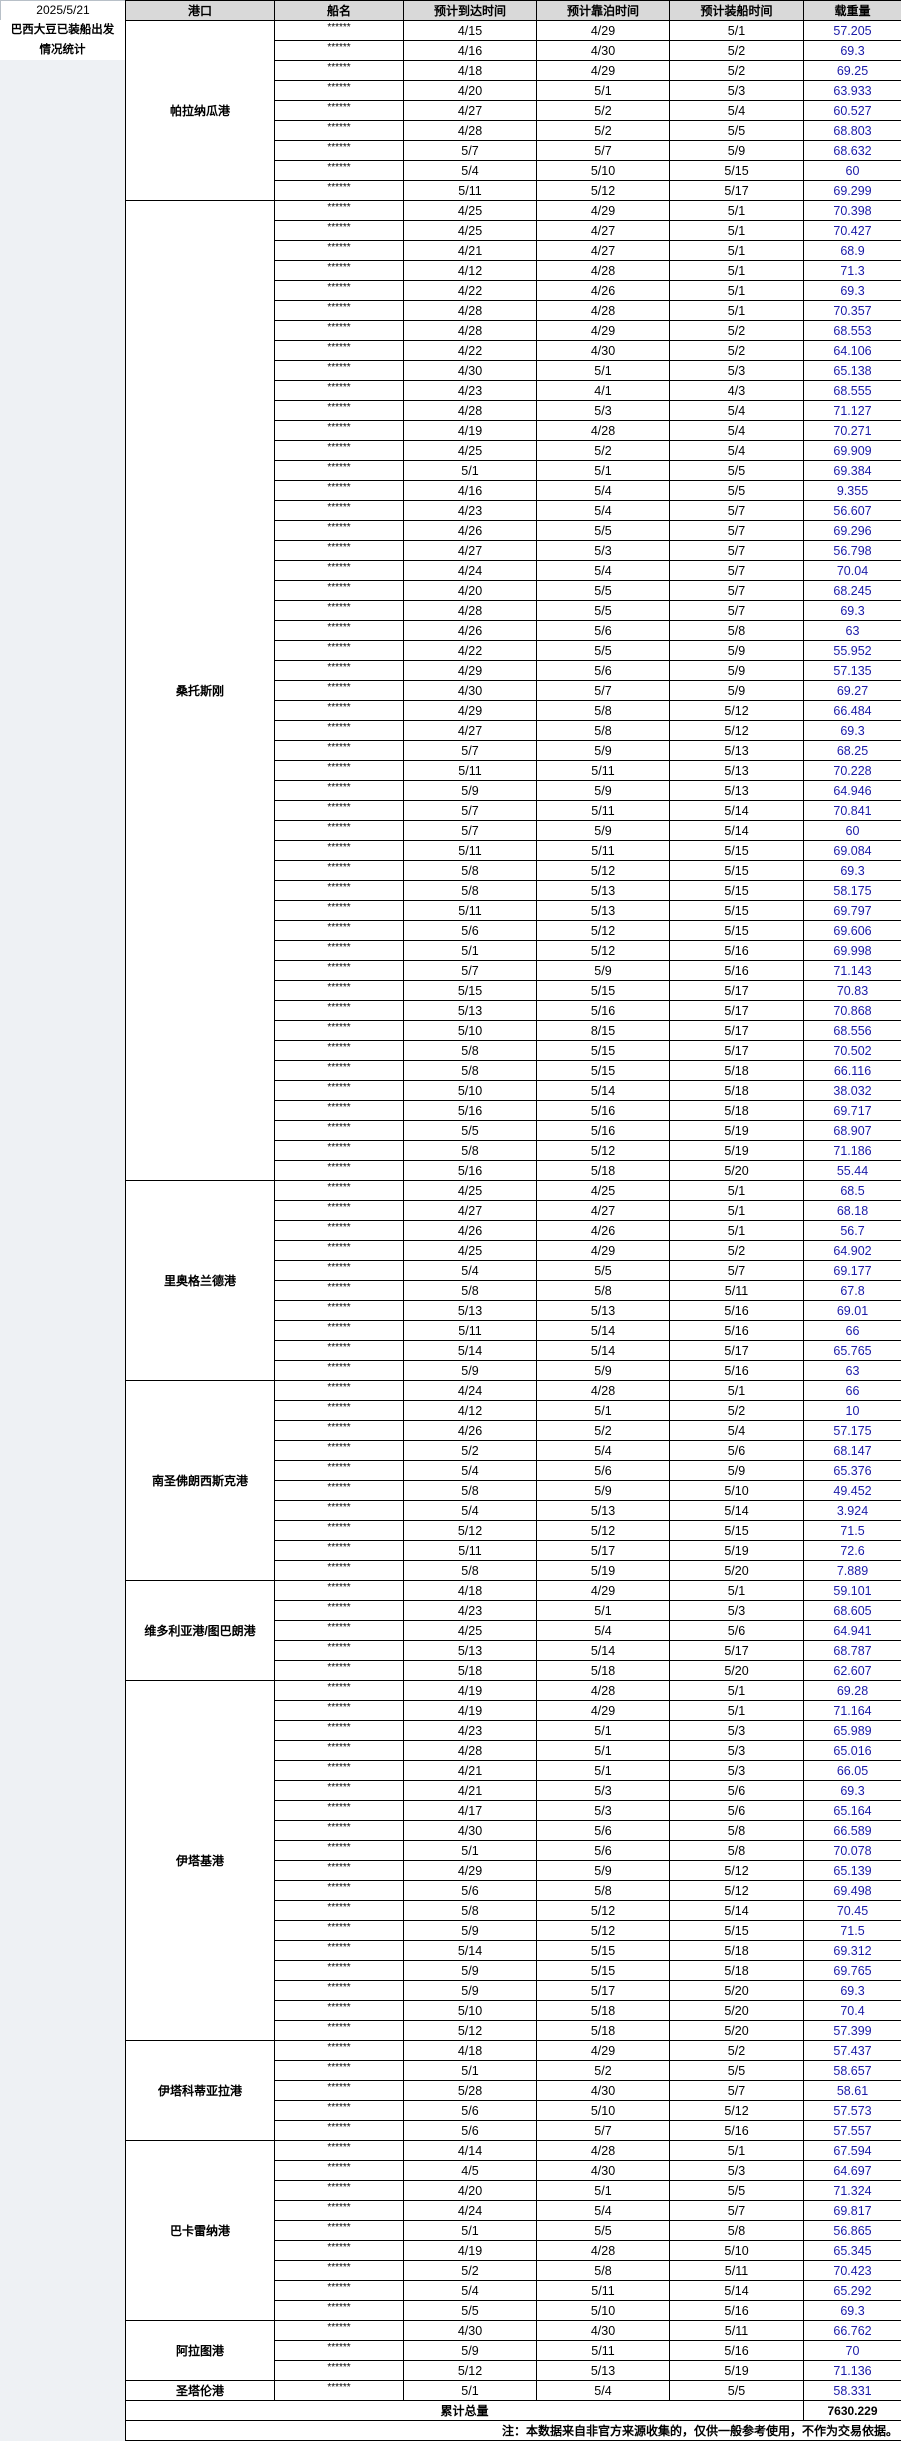 This screenshot has width=901, height=2441. I want to click on tonnage-cell: 71.324, so click(852, 2190).